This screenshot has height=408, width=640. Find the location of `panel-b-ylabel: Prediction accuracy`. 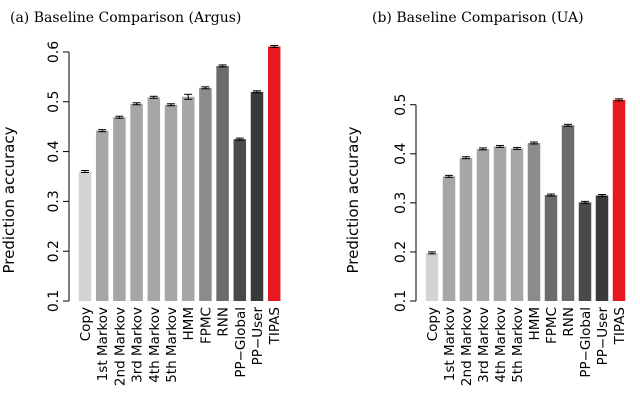

panel-b-ylabel: Prediction accuracy is located at coordinates (353, 199).